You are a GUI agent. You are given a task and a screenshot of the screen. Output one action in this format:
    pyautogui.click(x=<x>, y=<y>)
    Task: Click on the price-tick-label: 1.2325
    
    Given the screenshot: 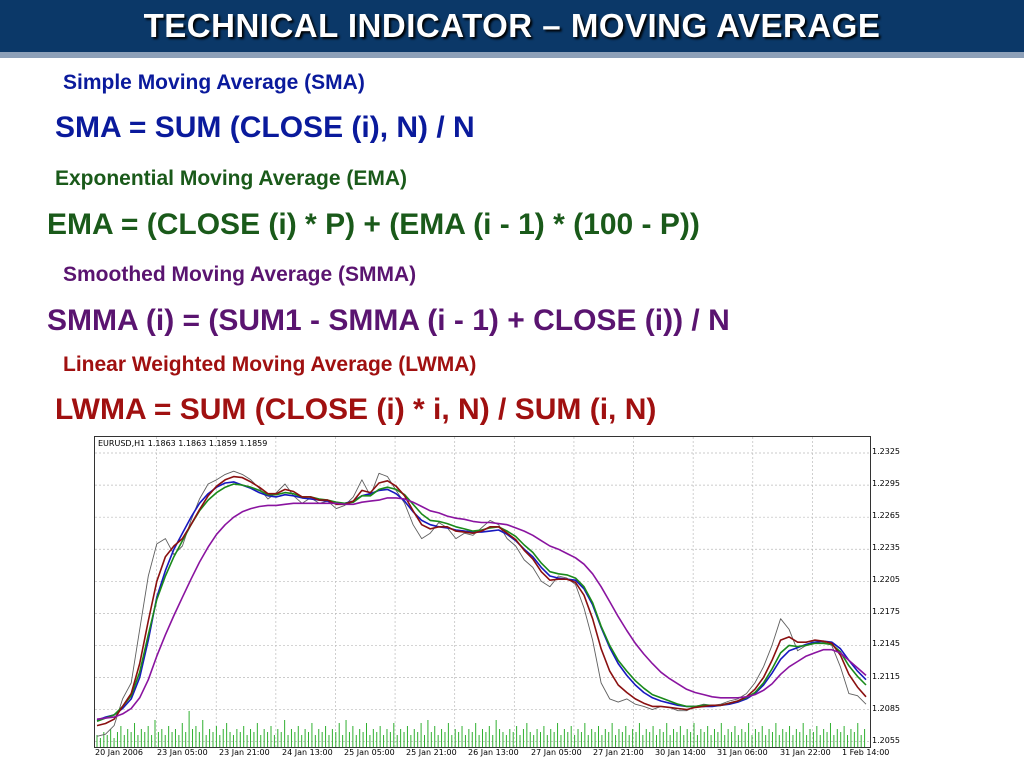 What is the action you would take?
    pyautogui.click(x=886, y=452)
    